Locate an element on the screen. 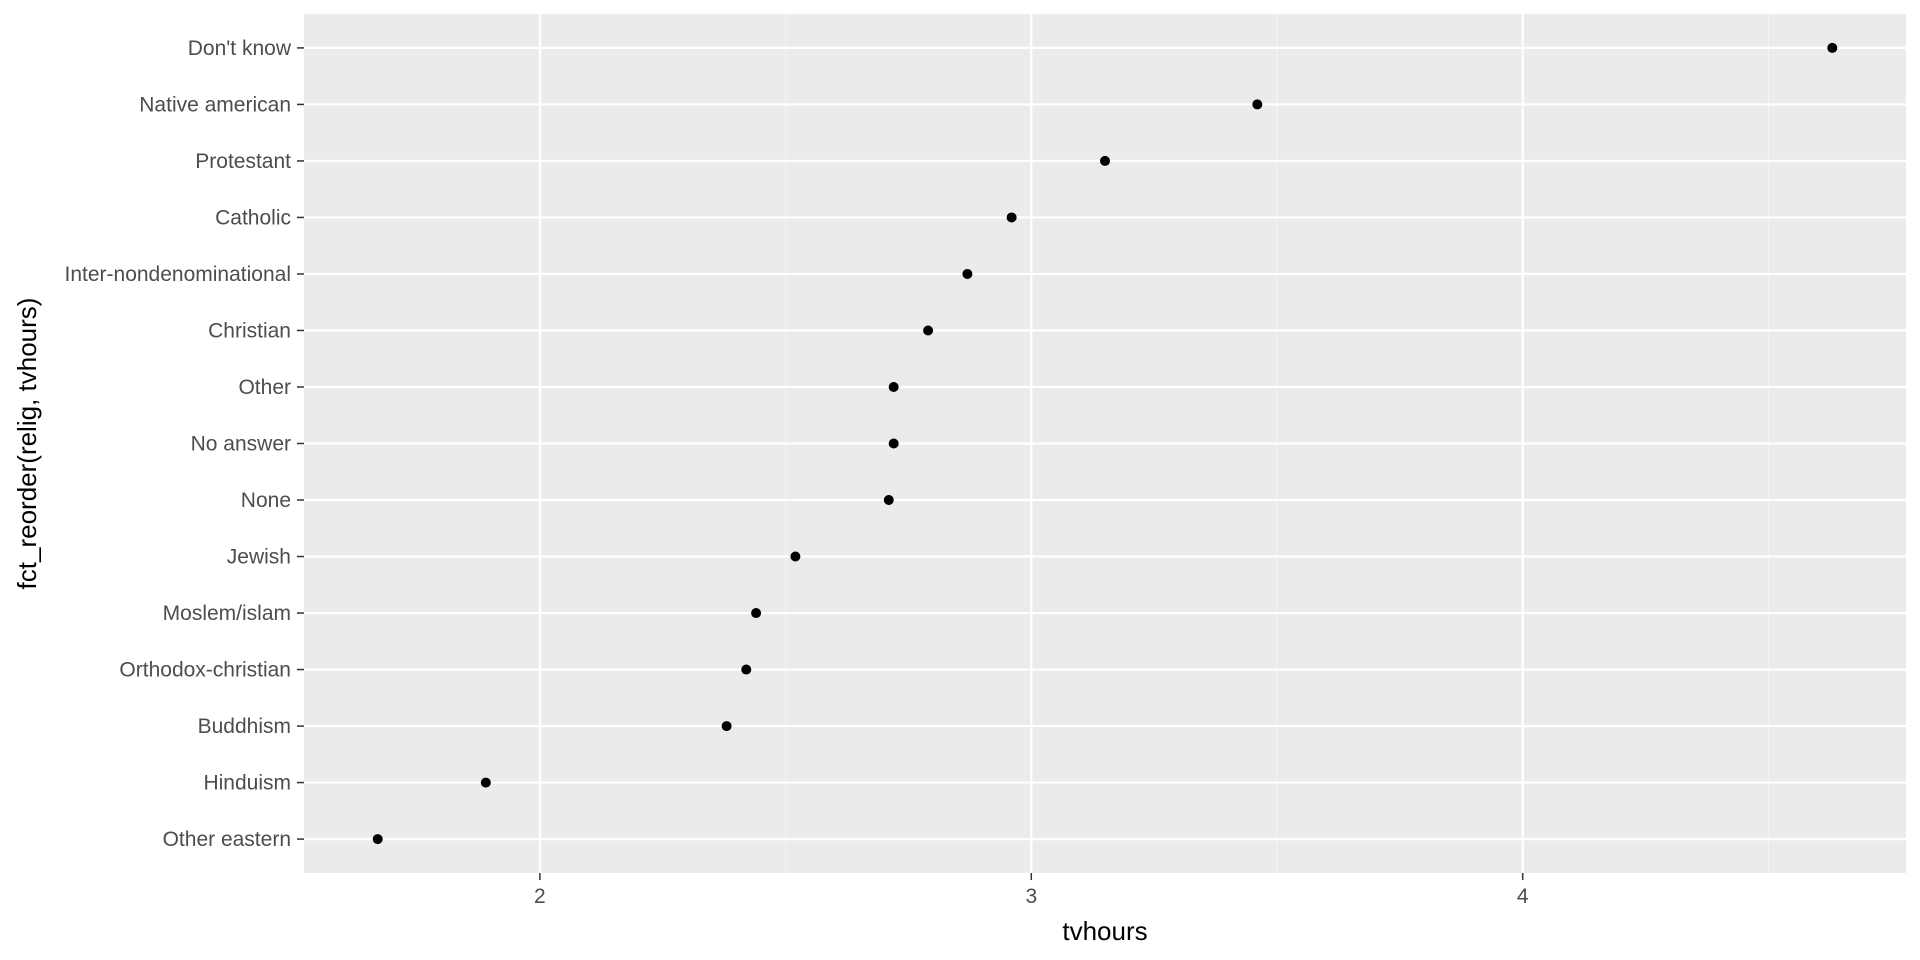  y-tick-label: Buddhism is located at coordinates (244, 726).